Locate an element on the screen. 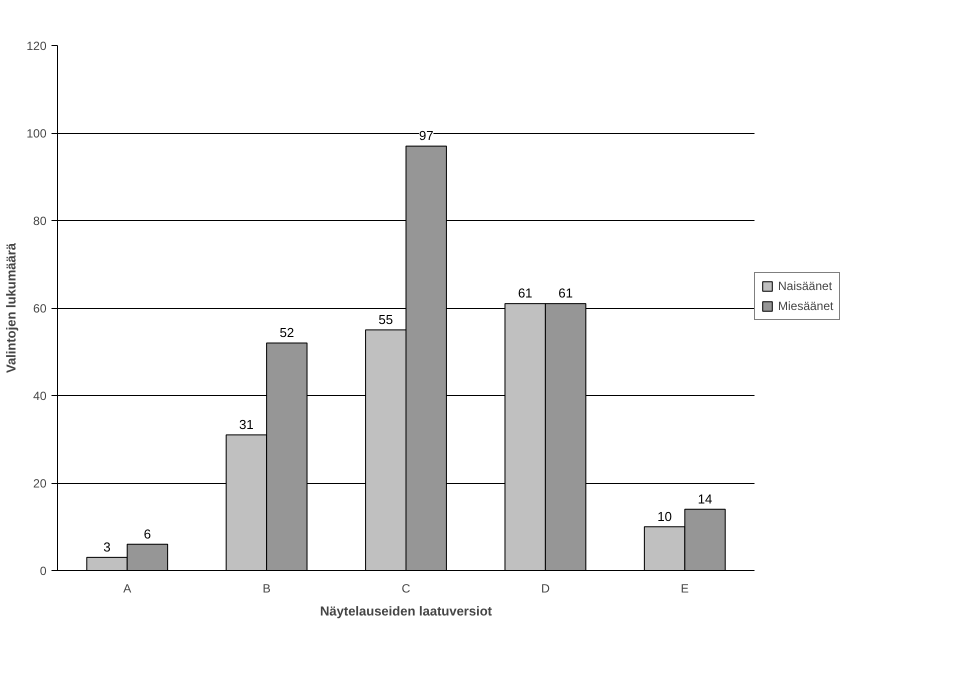 This screenshot has height=673, width=967. data-label: 55 is located at coordinates (386, 319).